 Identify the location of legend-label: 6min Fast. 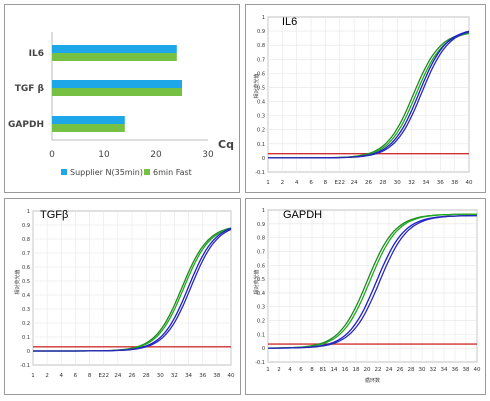
(172, 172).